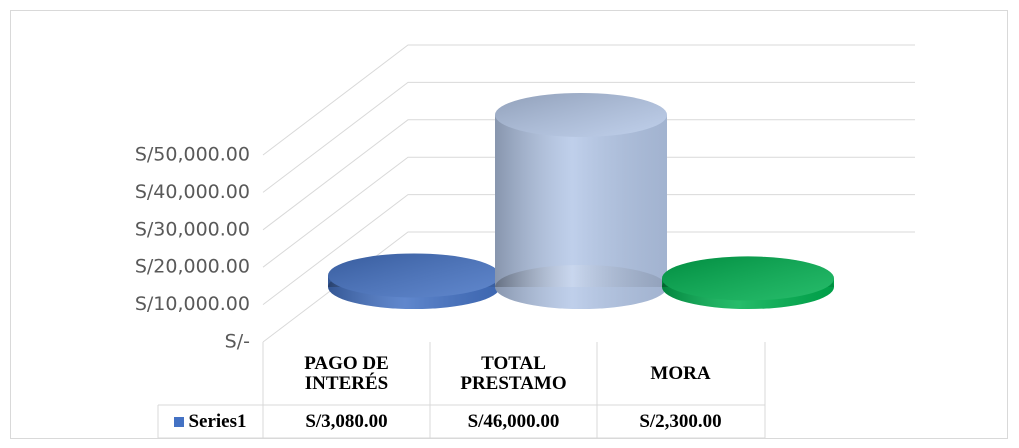  What do you see at coordinates (192, 267) in the screenshot?
I see `y-tick-label: S/20,000.00` at bounding box center [192, 267].